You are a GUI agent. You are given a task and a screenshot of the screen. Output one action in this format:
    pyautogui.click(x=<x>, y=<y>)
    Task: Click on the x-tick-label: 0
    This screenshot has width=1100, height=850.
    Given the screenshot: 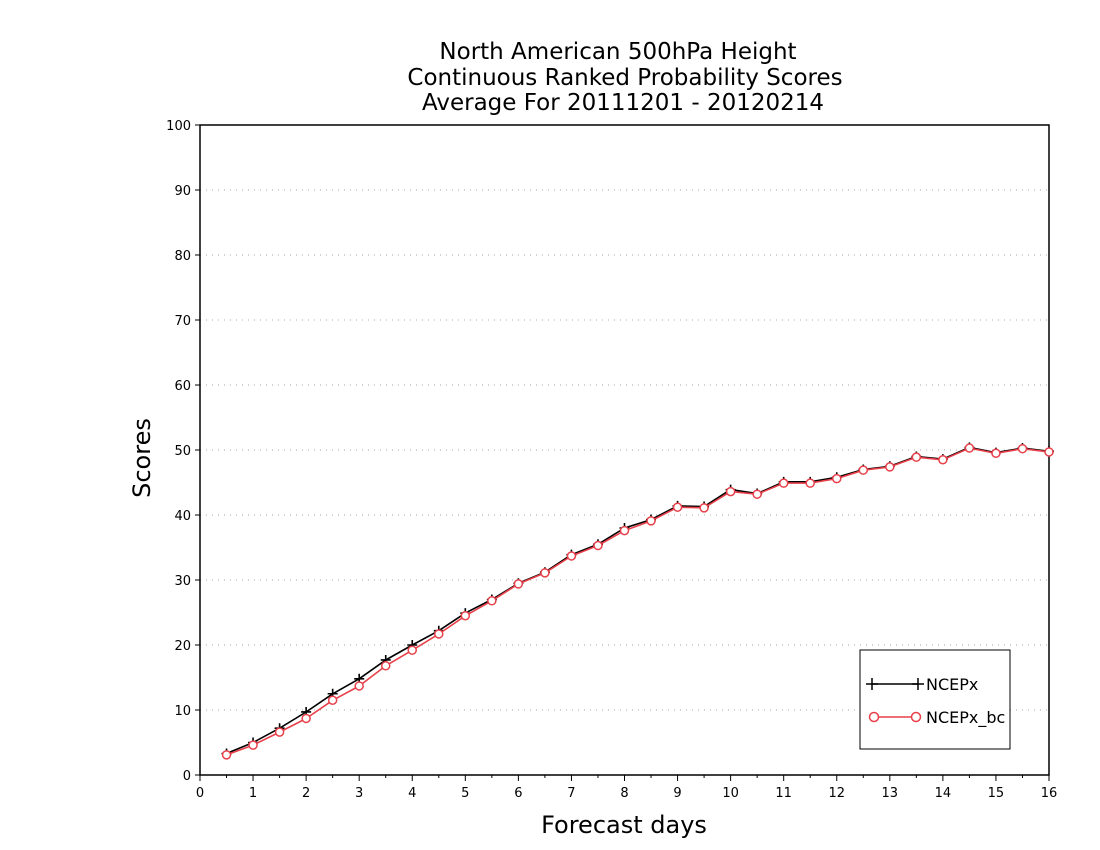 What is the action you would take?
    pyautogui.click(x=200, y=793)
    